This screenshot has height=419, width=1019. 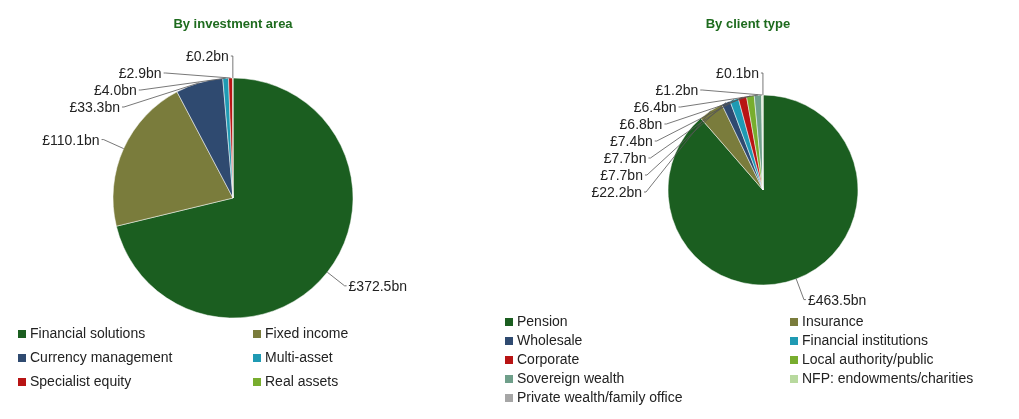 I want to click on data-label: £7.4bn, so click(x=631, y=141).